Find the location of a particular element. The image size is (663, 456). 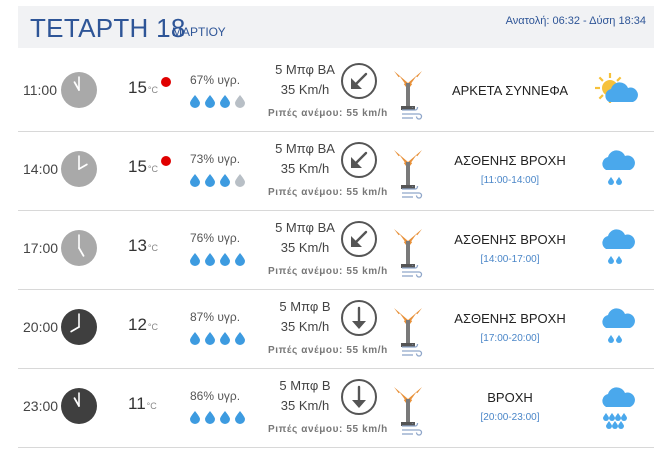

time-range: [20:00-23:00] is located at coordinates (510, 417).